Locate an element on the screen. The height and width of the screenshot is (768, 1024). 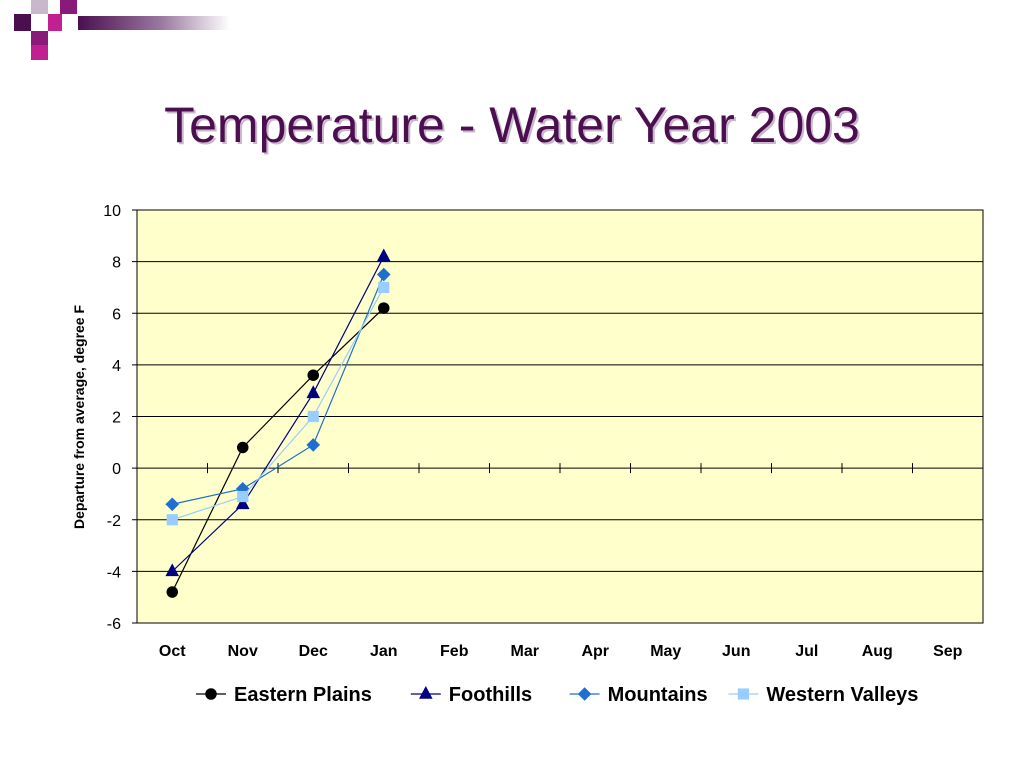
x-tick-label: Dec is located at coordinates (313, 651).